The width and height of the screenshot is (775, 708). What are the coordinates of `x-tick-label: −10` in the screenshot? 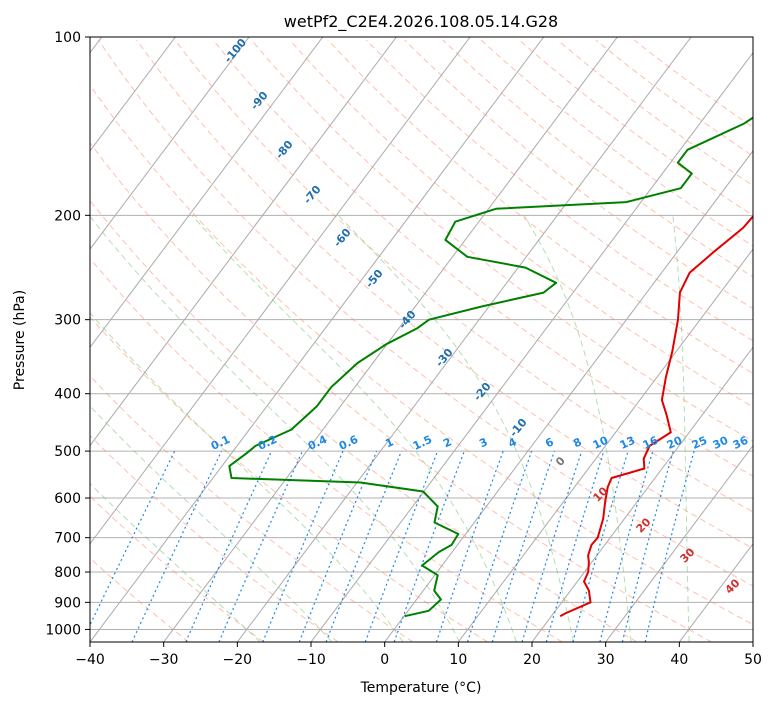 It's located at (311, 660).